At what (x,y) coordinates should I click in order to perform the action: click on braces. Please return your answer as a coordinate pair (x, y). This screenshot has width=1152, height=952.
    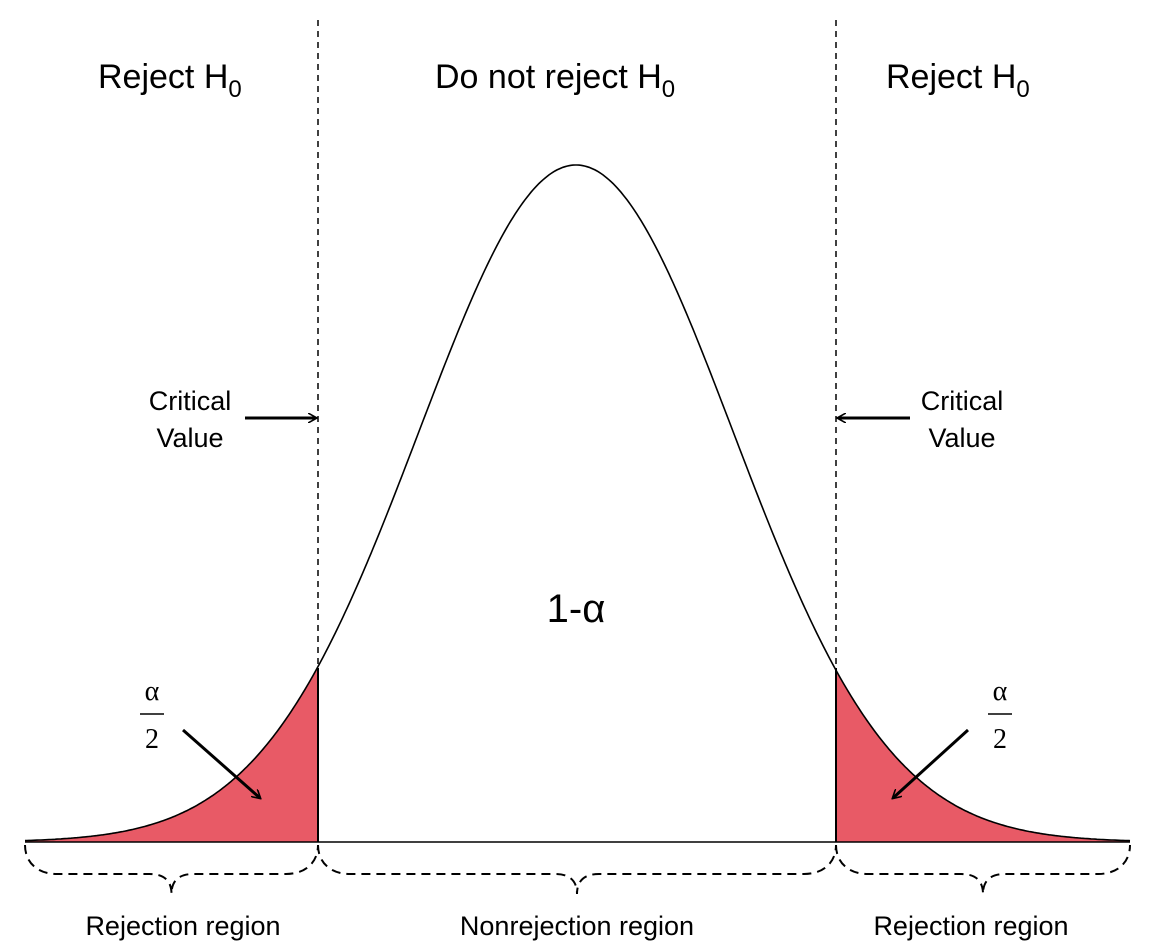
    Looking at the image, I should click on (577, 869).